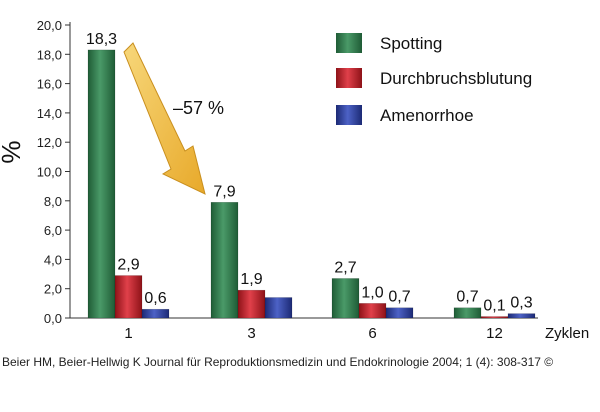  I want to click on x-tick-label: 12, so click(494, 333).